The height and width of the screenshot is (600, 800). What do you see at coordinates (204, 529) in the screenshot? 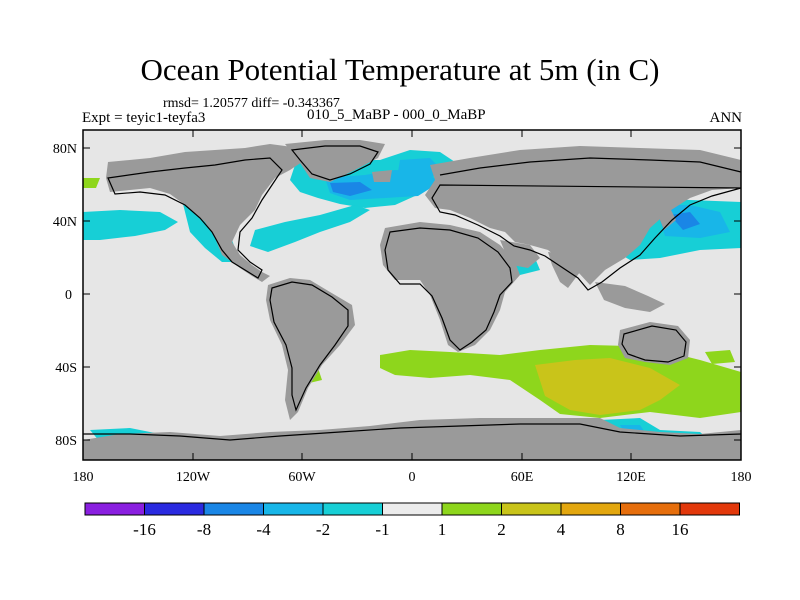
I see `colorbar-label-1: -8` at bounding box center [204, 529].